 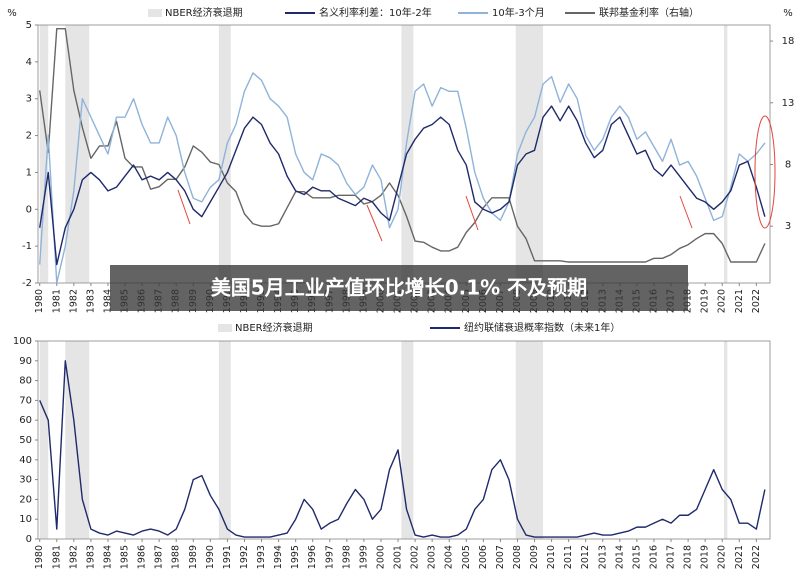 I want to click on x-tick-label: 2010, so click(x=551, y=557).